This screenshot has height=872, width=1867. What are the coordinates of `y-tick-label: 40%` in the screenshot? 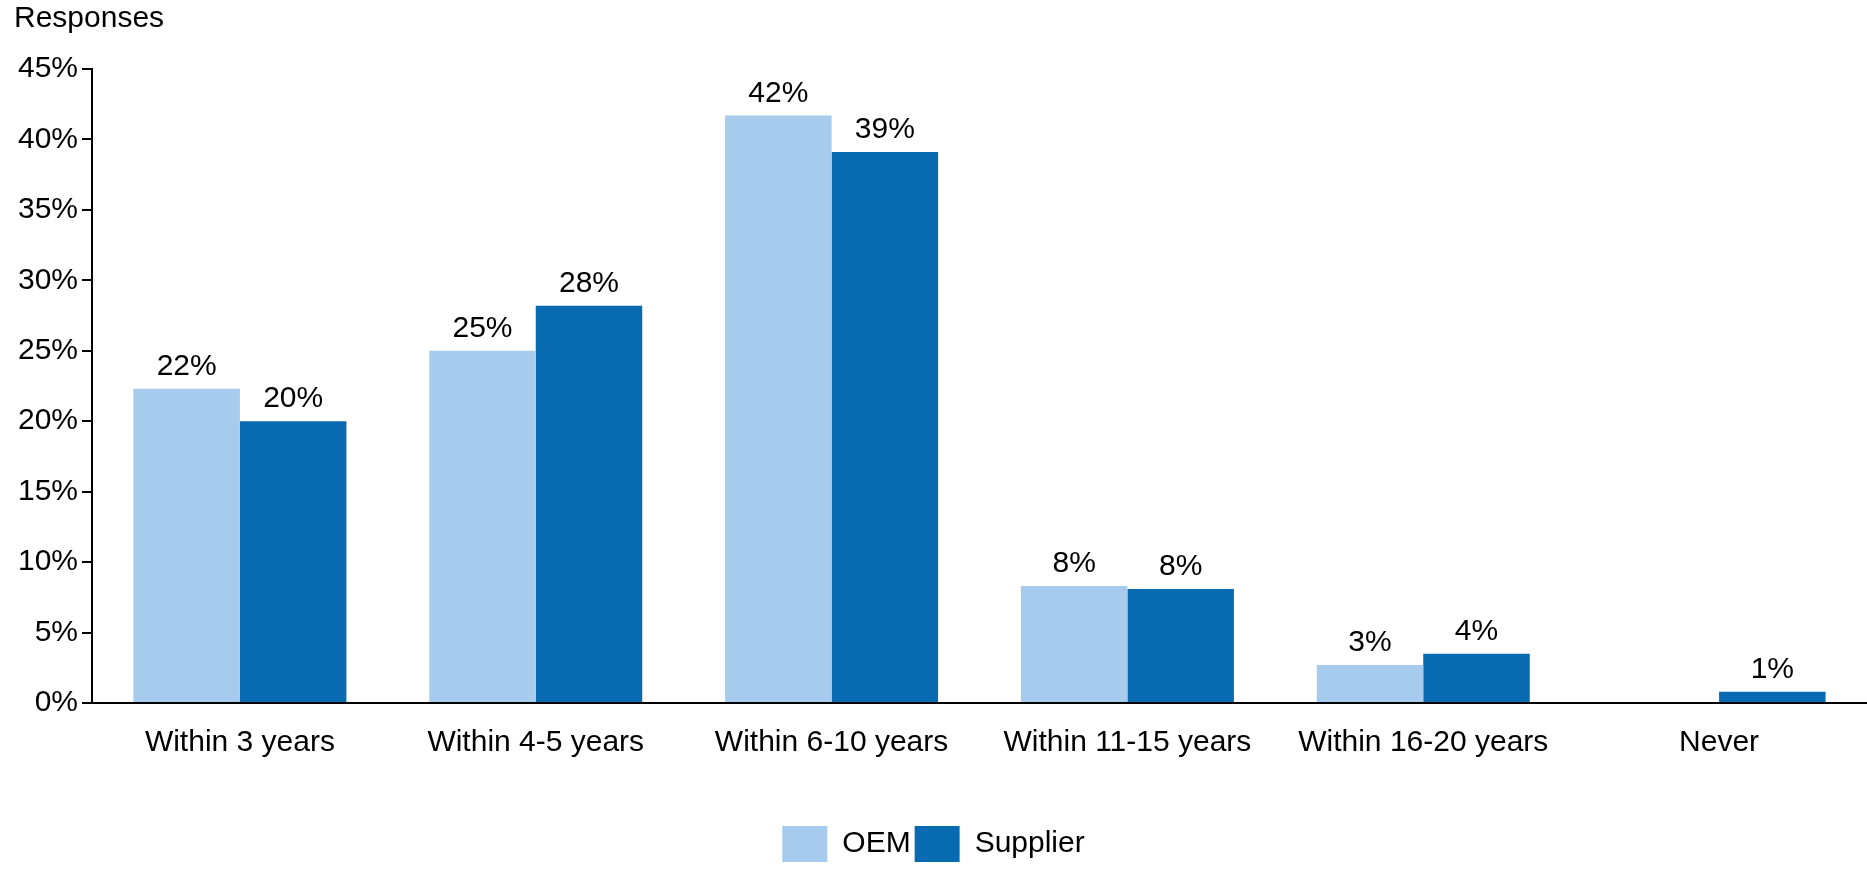 It's located at (47, 137).